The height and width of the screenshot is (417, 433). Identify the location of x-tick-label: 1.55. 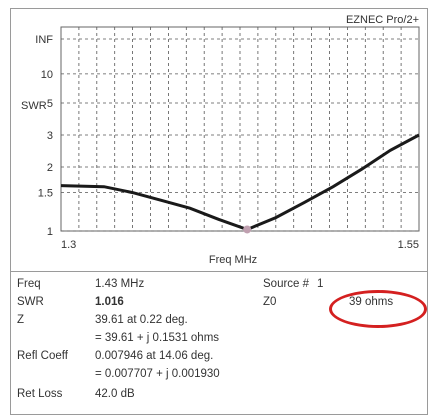
(408, 245).